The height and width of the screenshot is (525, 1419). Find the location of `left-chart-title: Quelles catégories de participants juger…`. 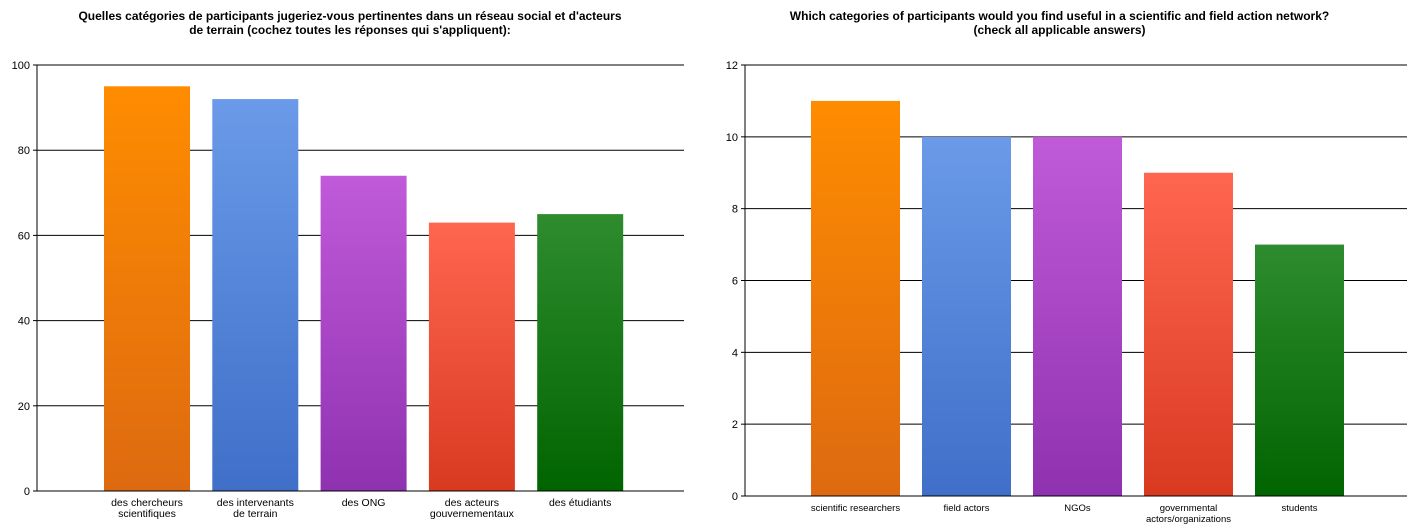

left-chart-title: Quelles catégories de participants juger… is located at coordinates (350, 23).